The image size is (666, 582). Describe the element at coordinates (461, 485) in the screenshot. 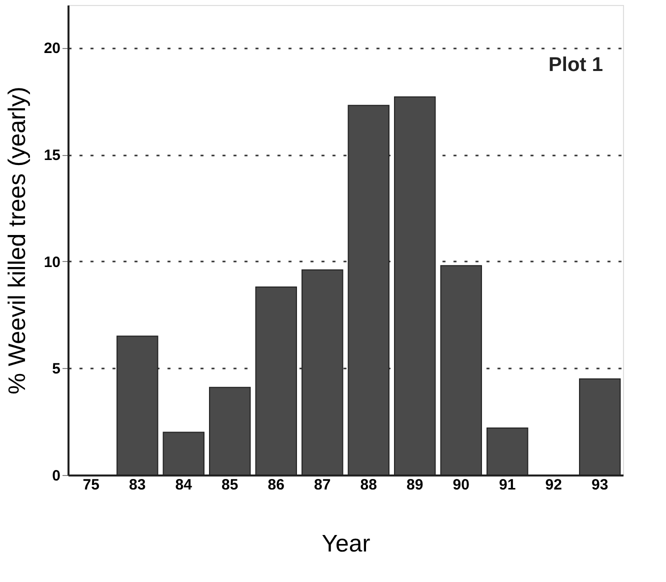

I see `x-tick-label: 90` at that location.